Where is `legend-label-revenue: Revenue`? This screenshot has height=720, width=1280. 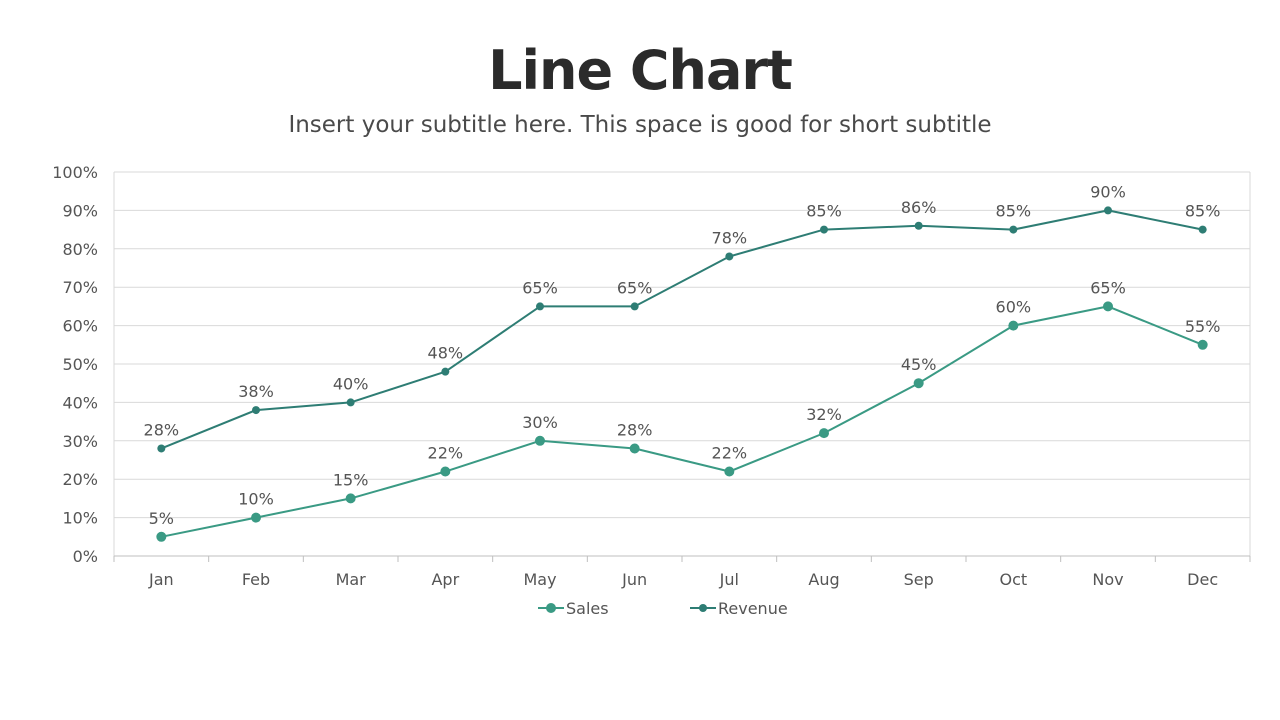
legend-label-revenue: Revenue is located at coordinates (753, 608).